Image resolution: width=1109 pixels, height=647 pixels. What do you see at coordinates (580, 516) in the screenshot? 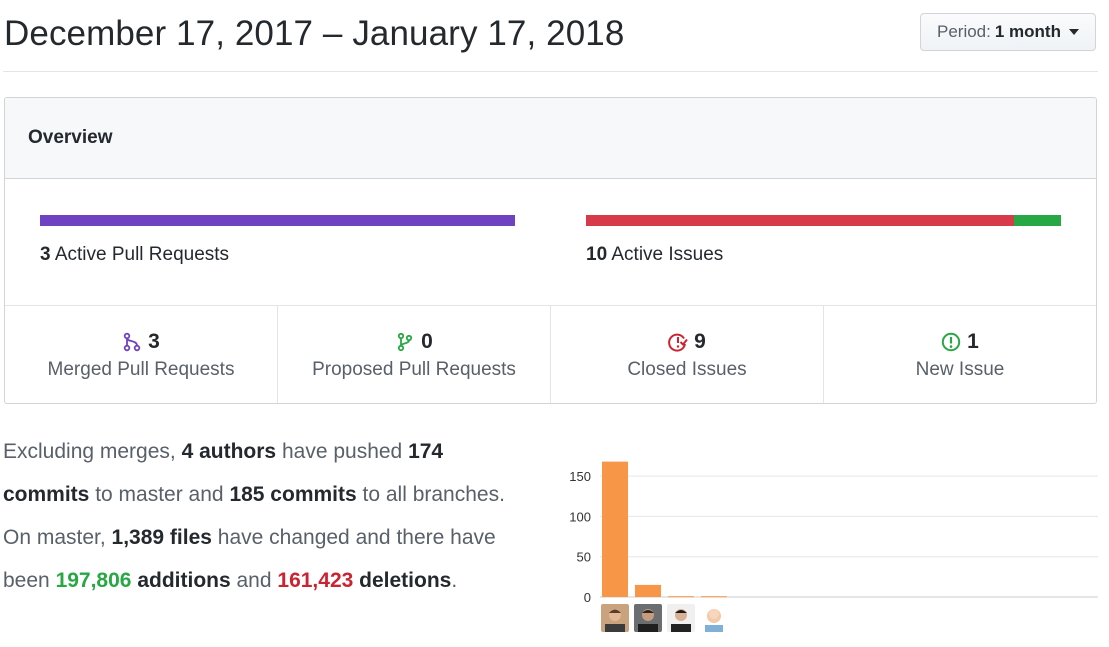
I see `y-tick-label: 100` at bounding box center [580, 516].